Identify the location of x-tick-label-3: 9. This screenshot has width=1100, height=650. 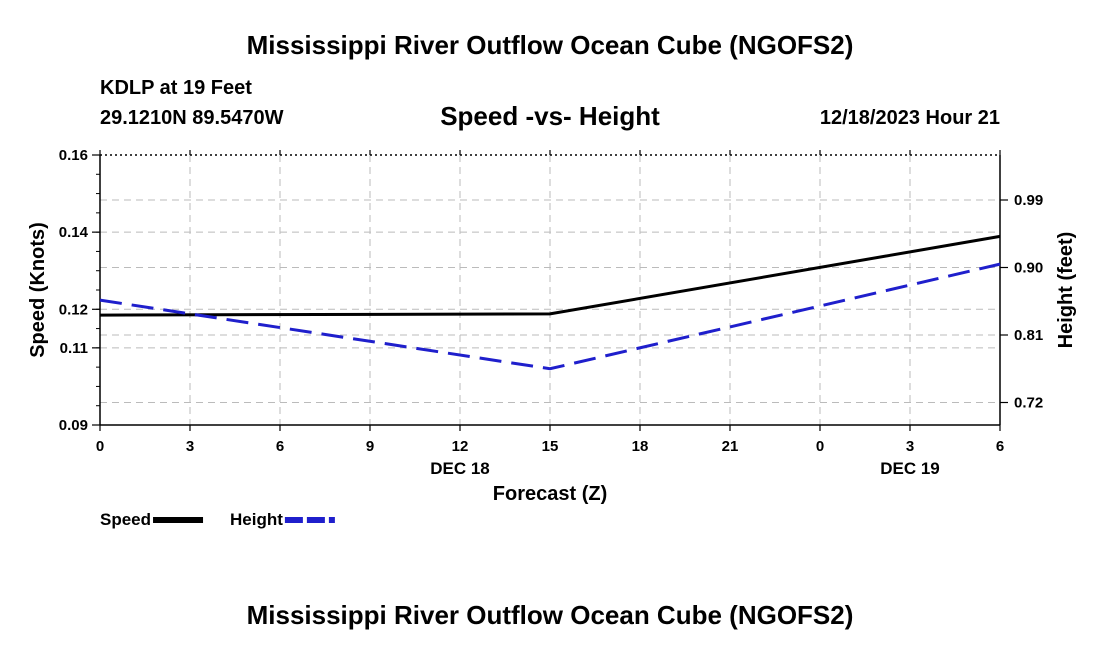
(370, 446).